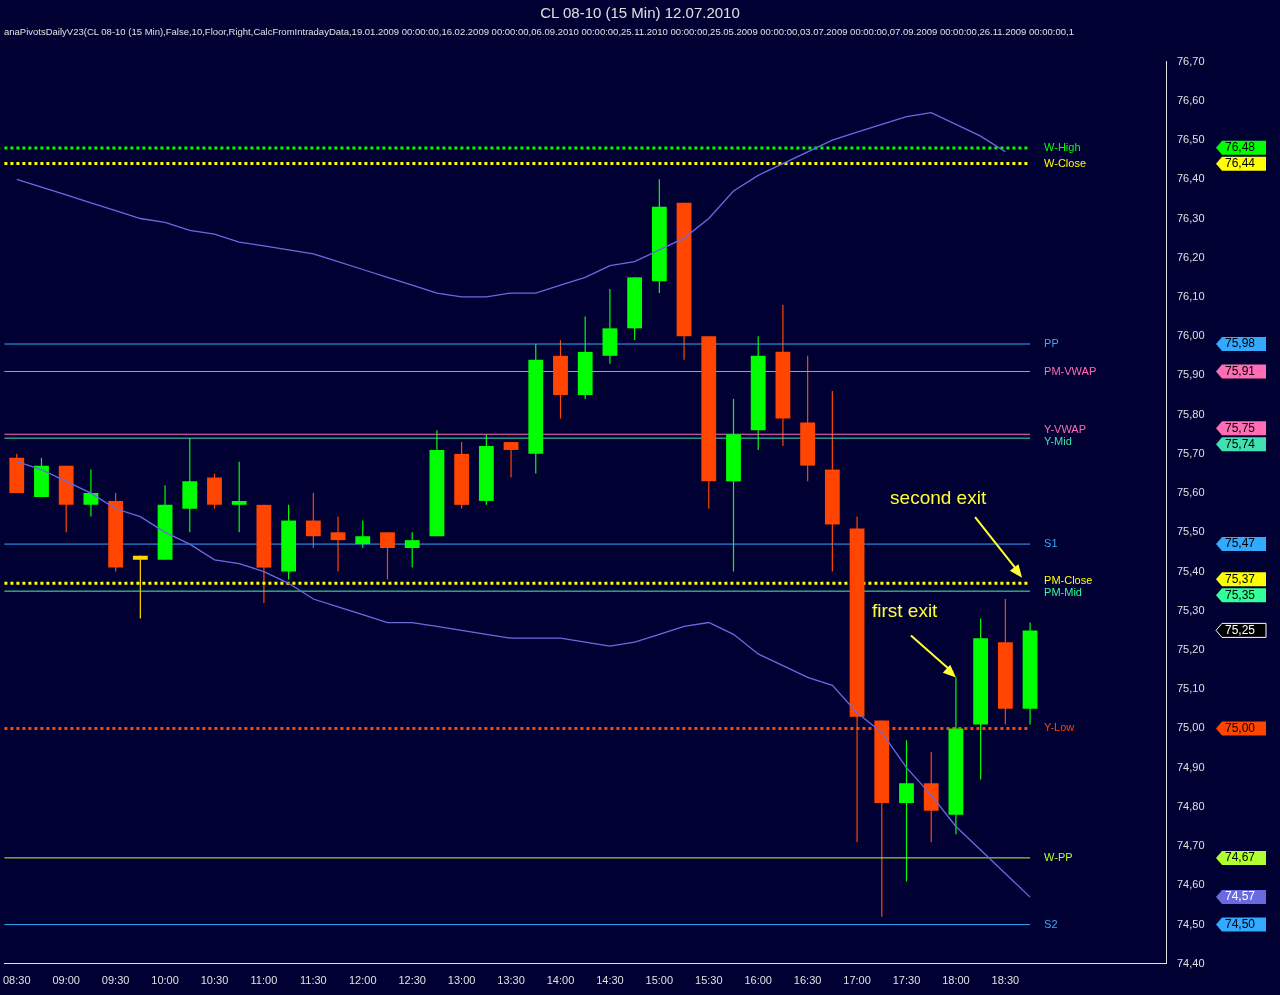 The image size is (1280, 995). Describe the element at coordinates (1240, 370) in the screenshot. I see `text: 75,91` at that location.